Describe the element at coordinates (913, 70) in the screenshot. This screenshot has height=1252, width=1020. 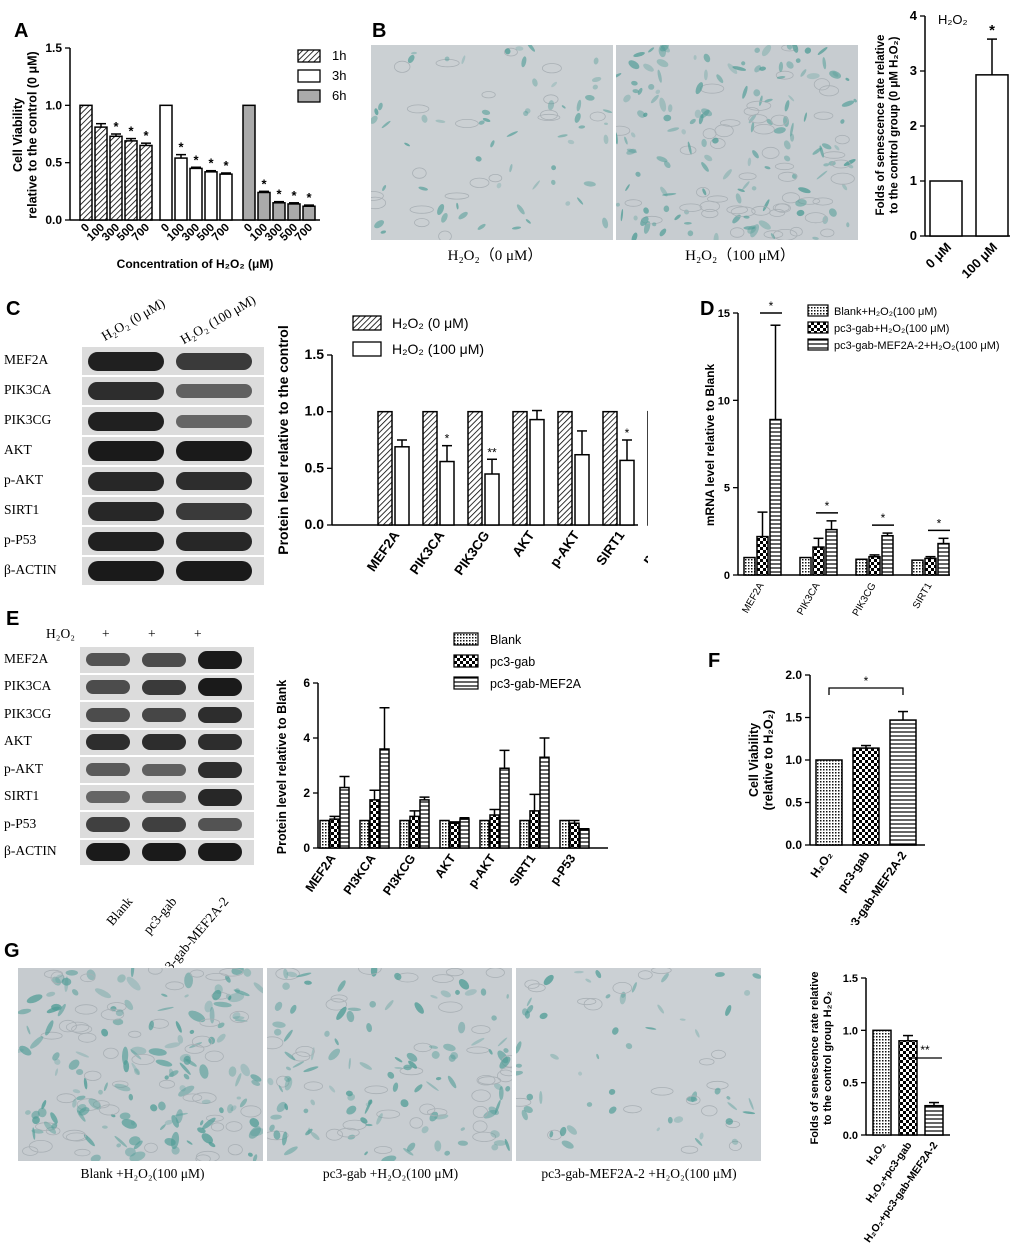
I see `chart-b-ytick-label: 3` at that location.